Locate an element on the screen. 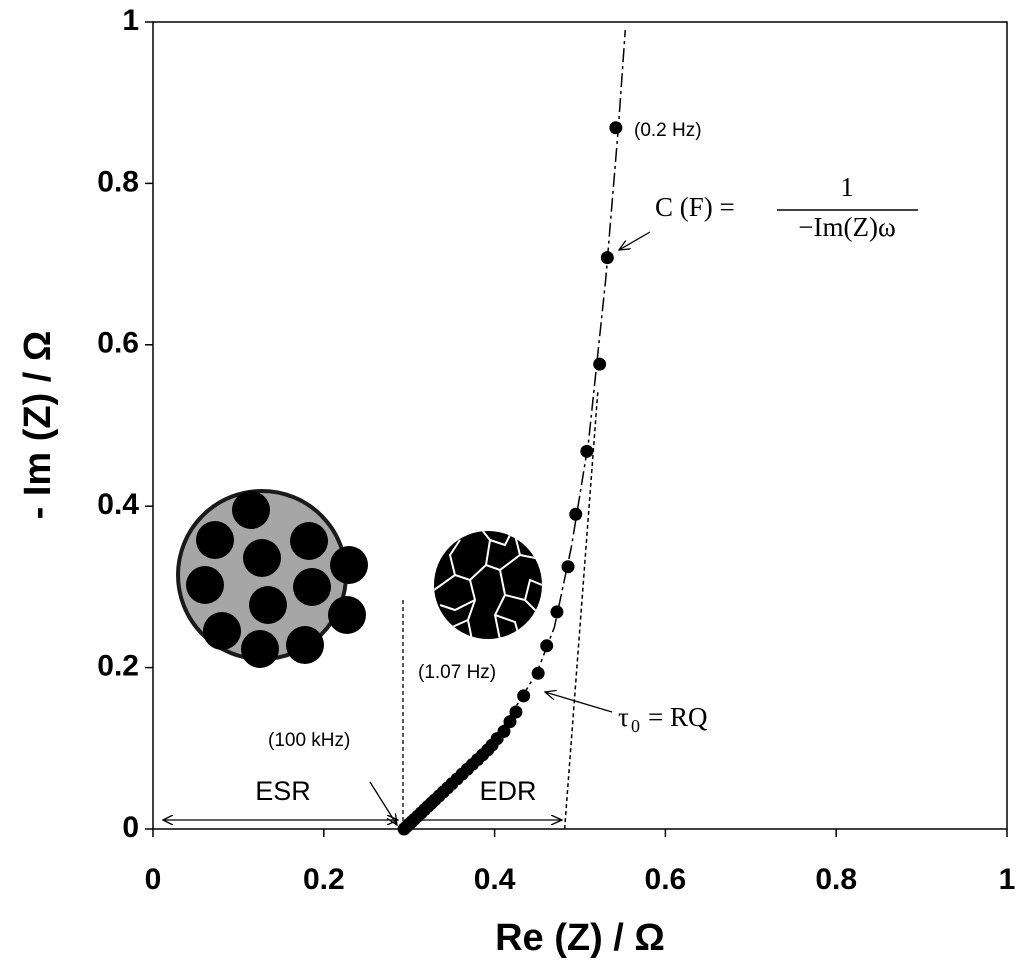 The image size is (1023, 970). annotation: ESR is located at coordinates (283, 791).